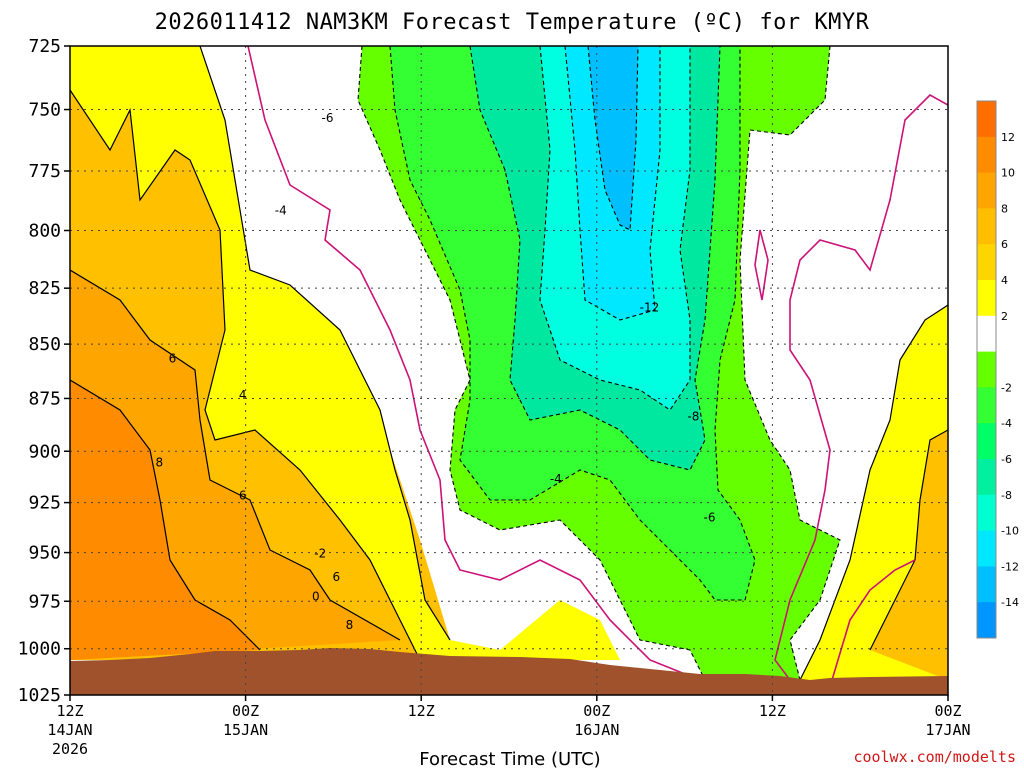 Image resolution: width=1024 pixels, height=768 pixels. Describe the element at coordinates (44, 601) in the screenshot. I see `y-tick-label: 975` at that location.